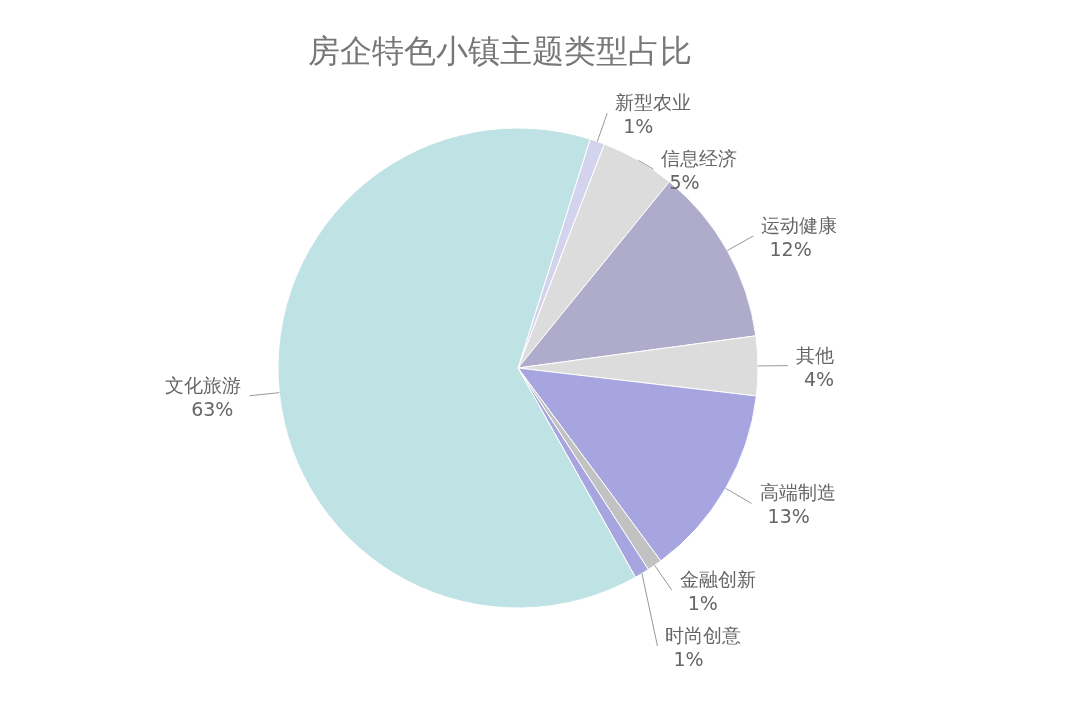 The image size is (1080, 721). What do you see at coordinates (819, 378) in the screenshot?
I see `data-label: 4%` at bounding box center [819, 378].